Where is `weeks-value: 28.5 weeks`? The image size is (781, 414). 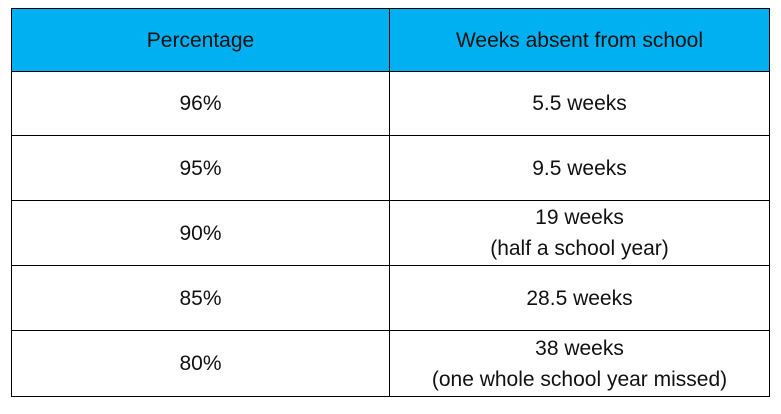
weeks-value: 28.5 weeks is located at coordinates (579, 298).